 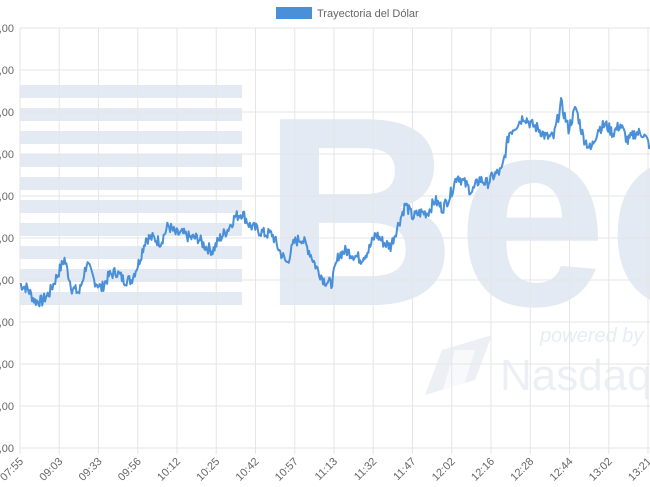 What do you see at coordinates (13, 470) in the screenshot?
I see `x-tick-label: 07:55` at bounding box center [13, 470].